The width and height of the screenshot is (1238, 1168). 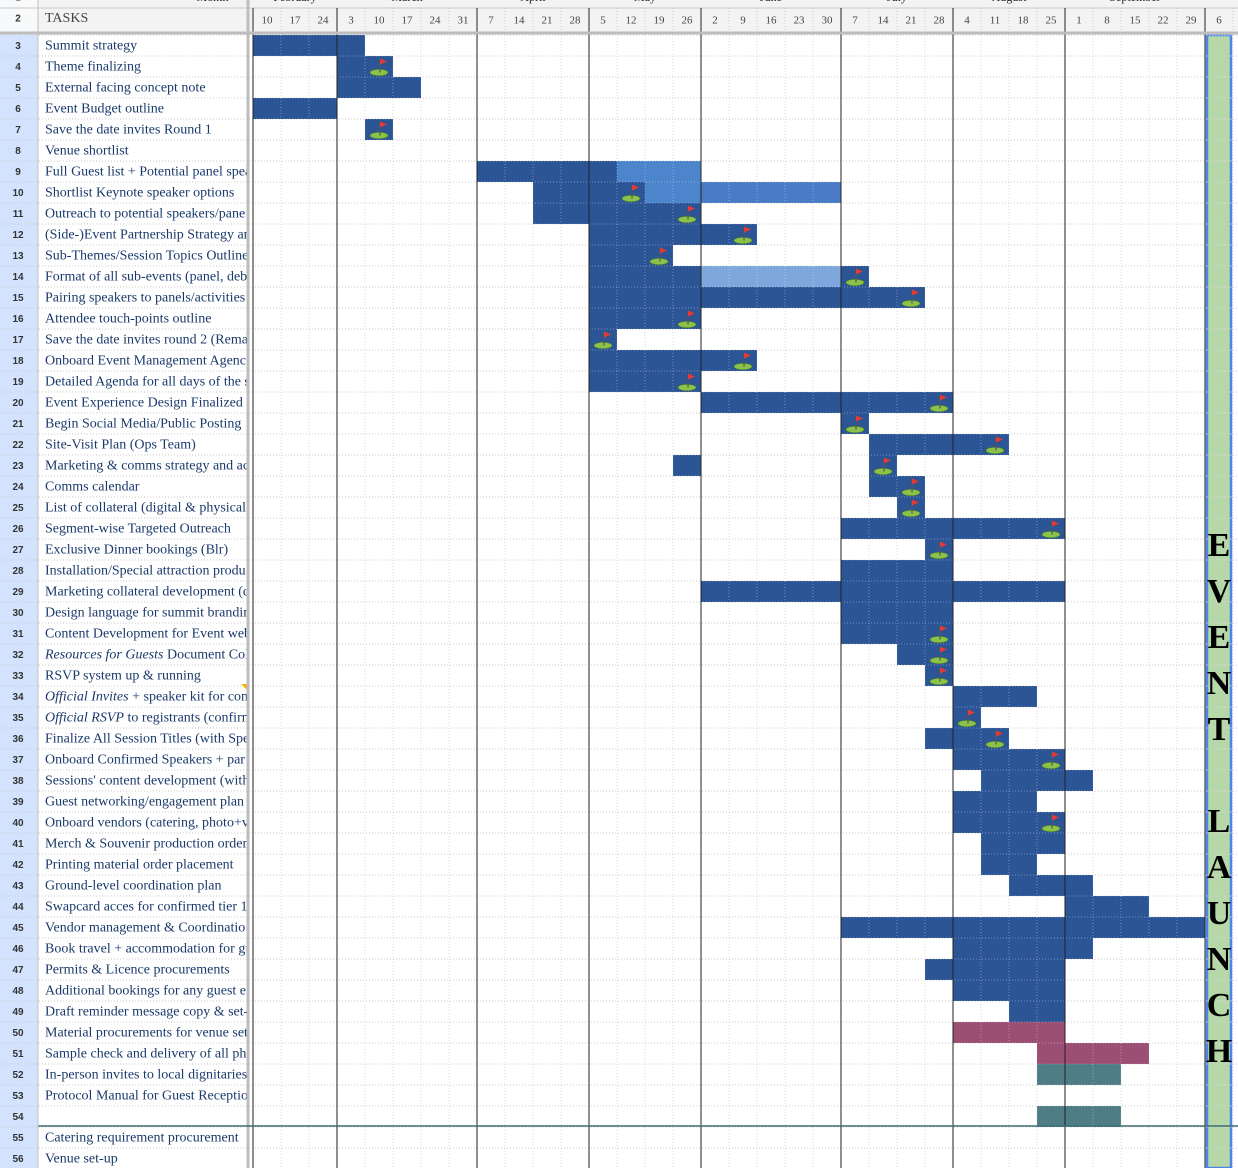 What do you see at coordinates (66, 18) in the screenshot?
I see `tasks-header: TASKS` at bounding box center [66, 18].